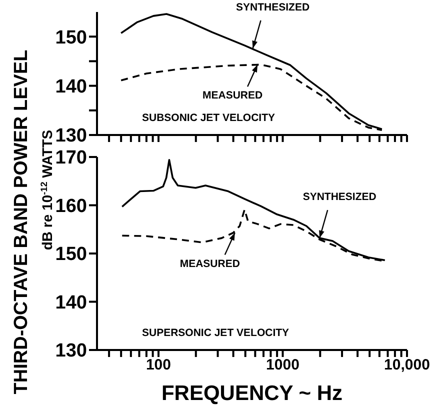 The height and width of the screenshot is (408, 433). Describe the element at coordinates (71, 158) in the screenshot. I see `y-tick-label: 170` at that location.